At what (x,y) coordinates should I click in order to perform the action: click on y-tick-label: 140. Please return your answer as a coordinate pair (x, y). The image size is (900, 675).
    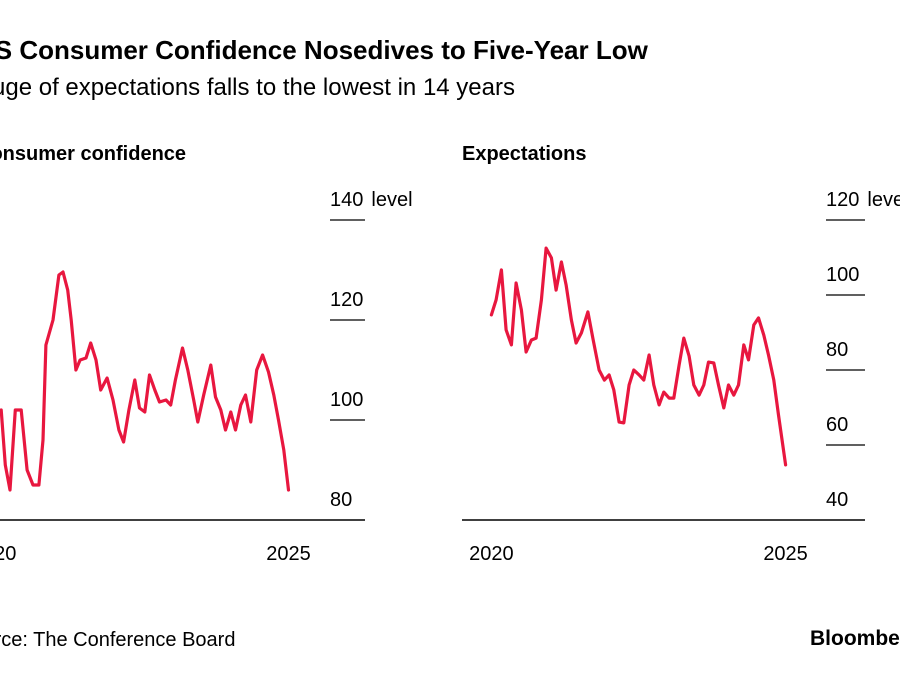
    Looking at the image, I should click on (346, 200).